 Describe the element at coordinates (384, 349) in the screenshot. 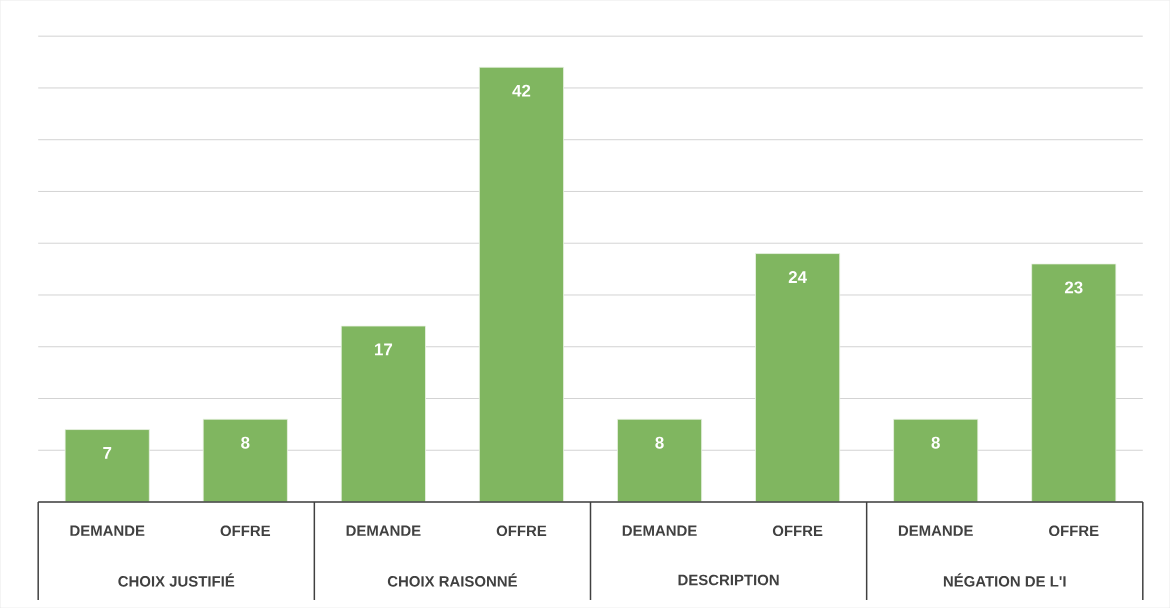

I see `data-label: 17` at that location.